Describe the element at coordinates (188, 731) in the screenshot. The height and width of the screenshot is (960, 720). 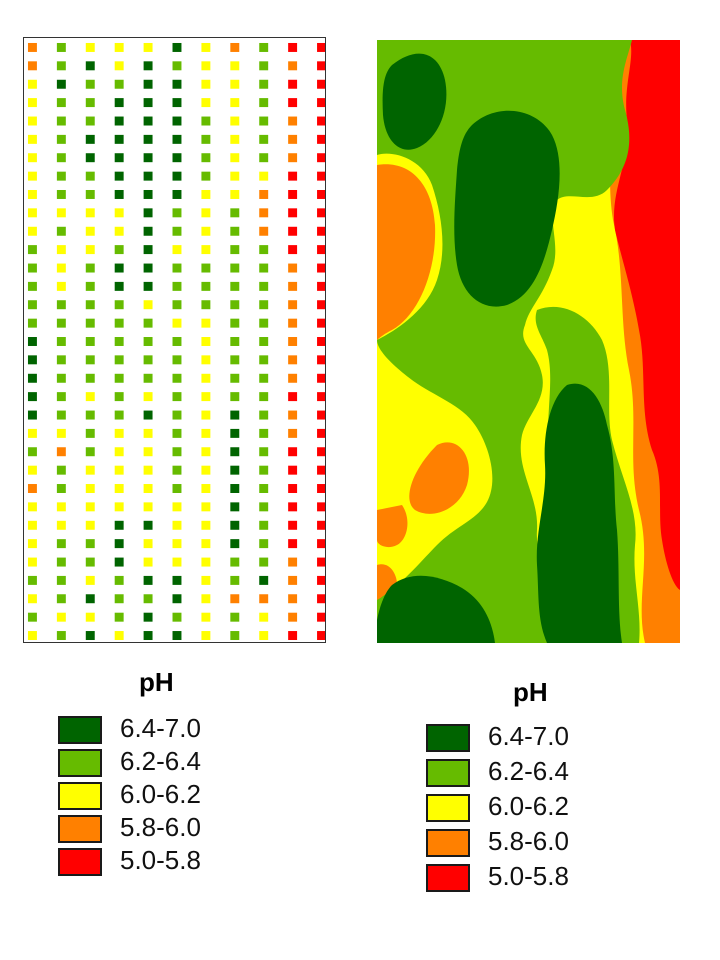
I see `legend-item: 6.4-7.0` at that location.